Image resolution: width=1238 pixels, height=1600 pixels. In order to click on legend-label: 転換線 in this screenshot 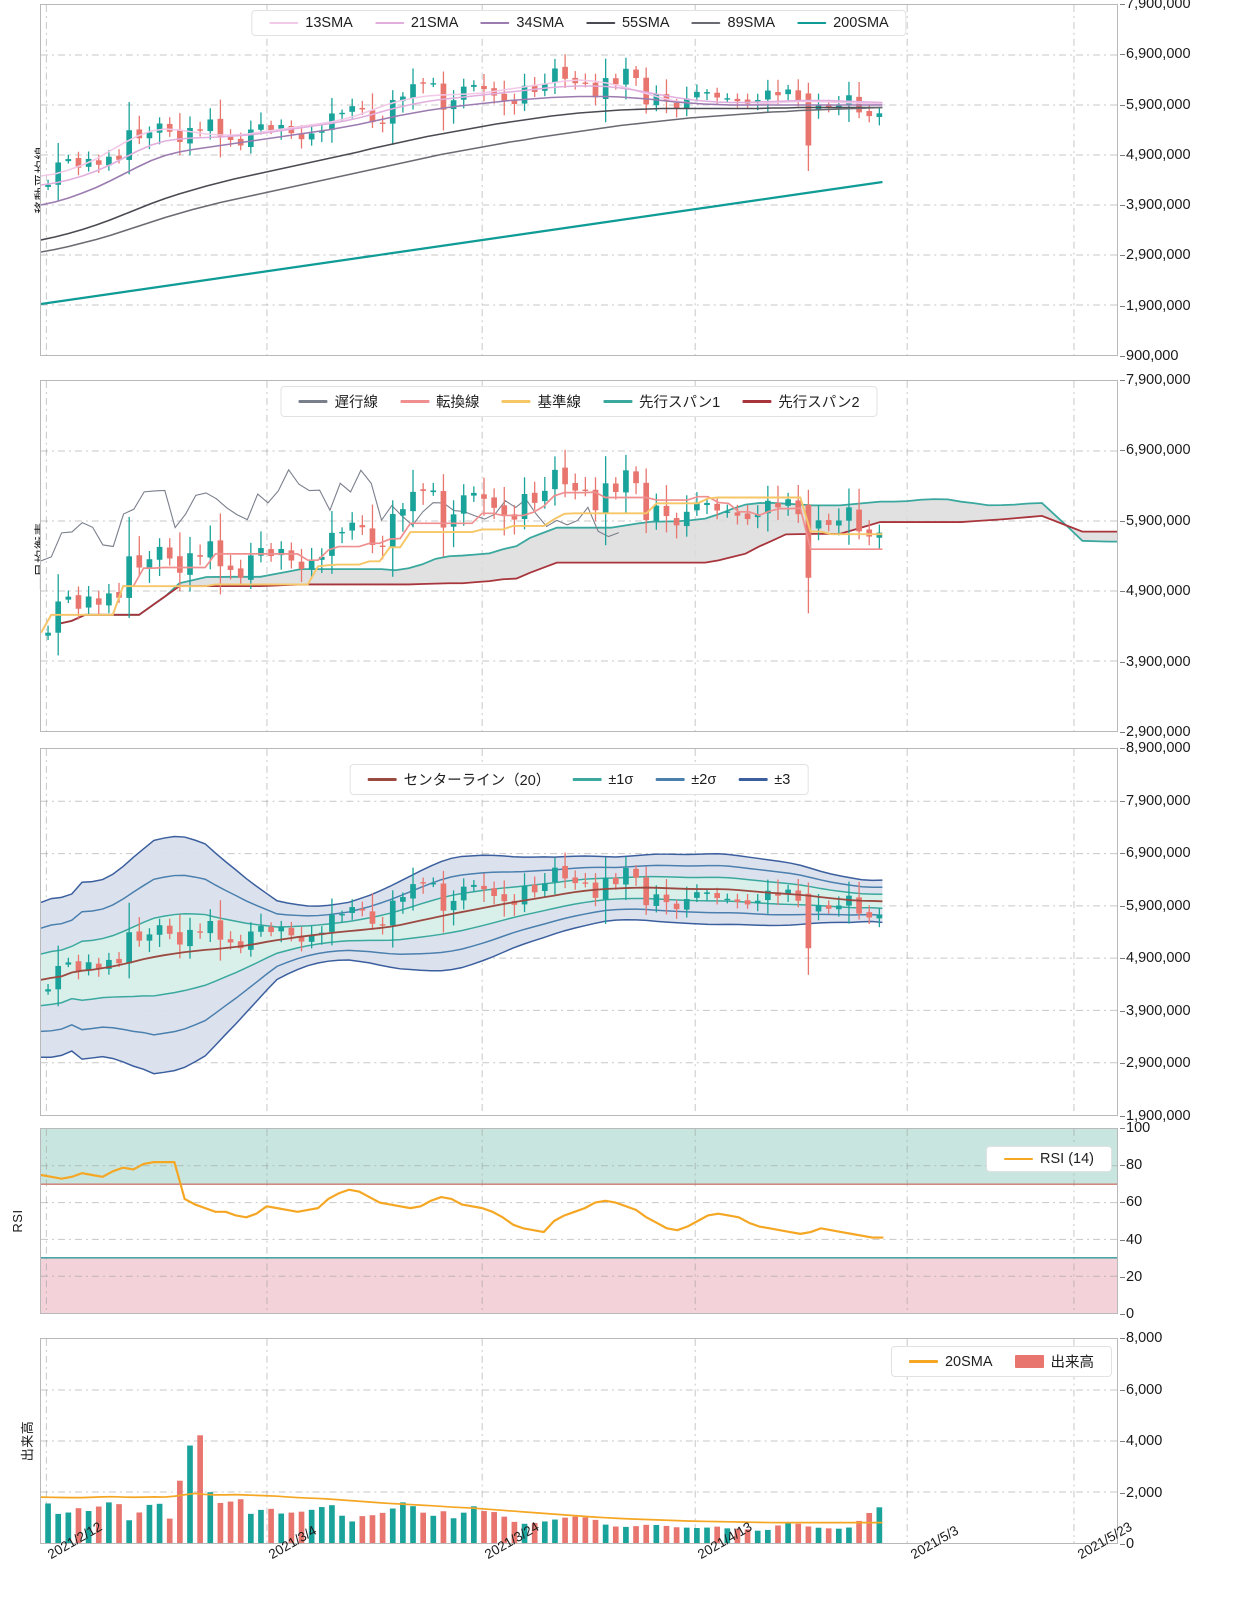, I will do `click(457, 403)`.